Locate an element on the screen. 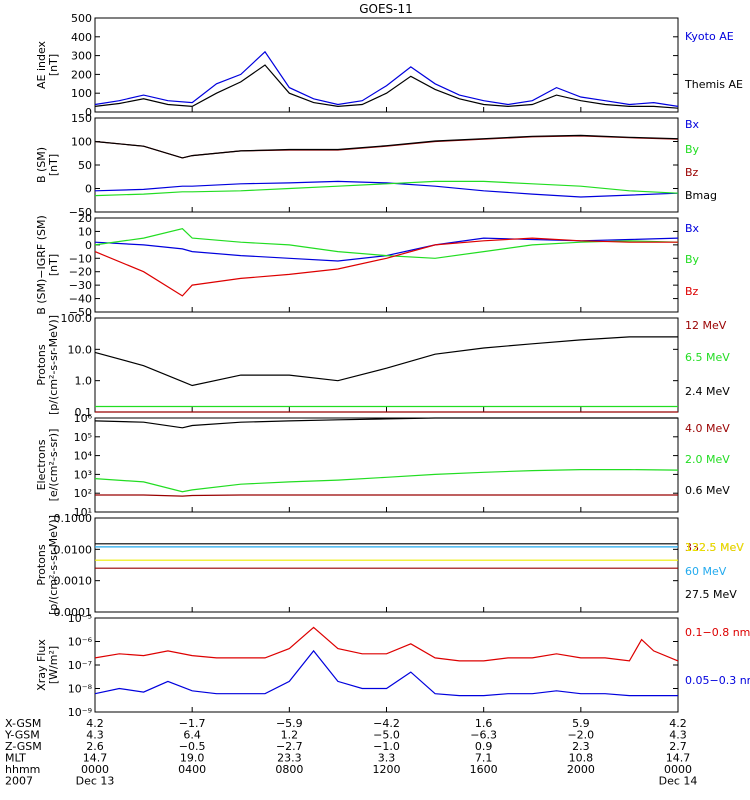 This screenshot has width=750, height=800. ytick-label: 10³ is located at coordinates (83, 474).